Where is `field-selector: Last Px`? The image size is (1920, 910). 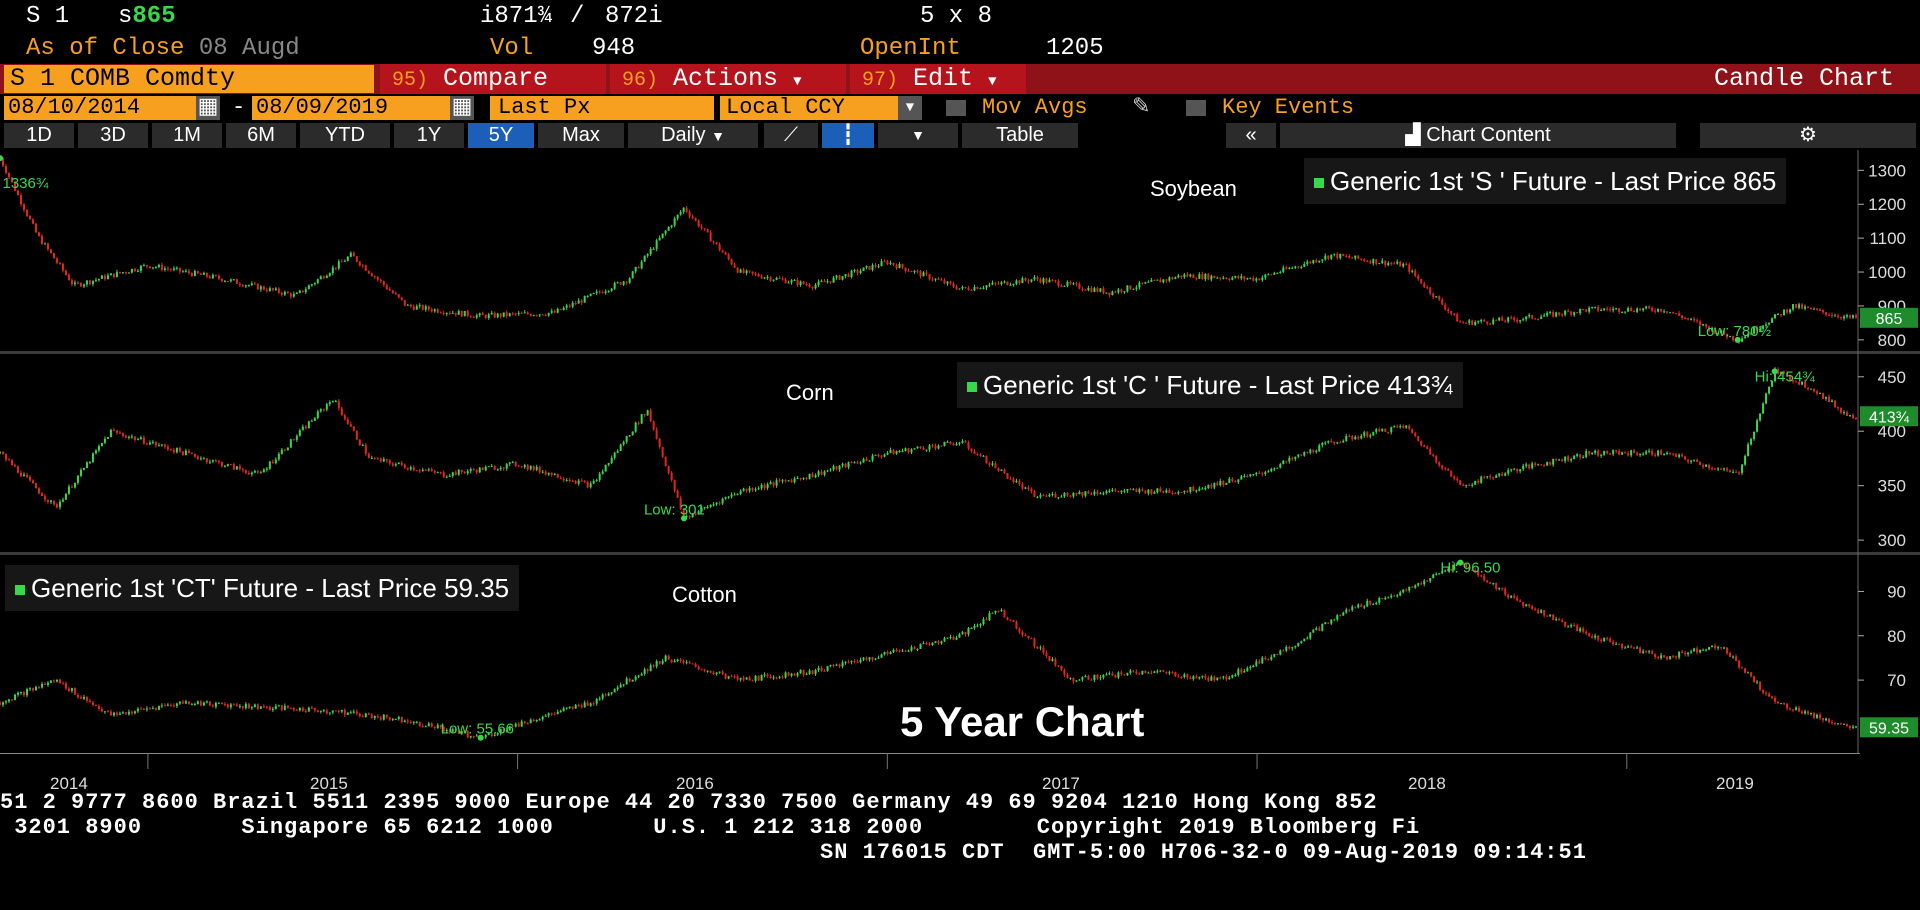 field-selector: Last Px is located at coordinates (602, 108).